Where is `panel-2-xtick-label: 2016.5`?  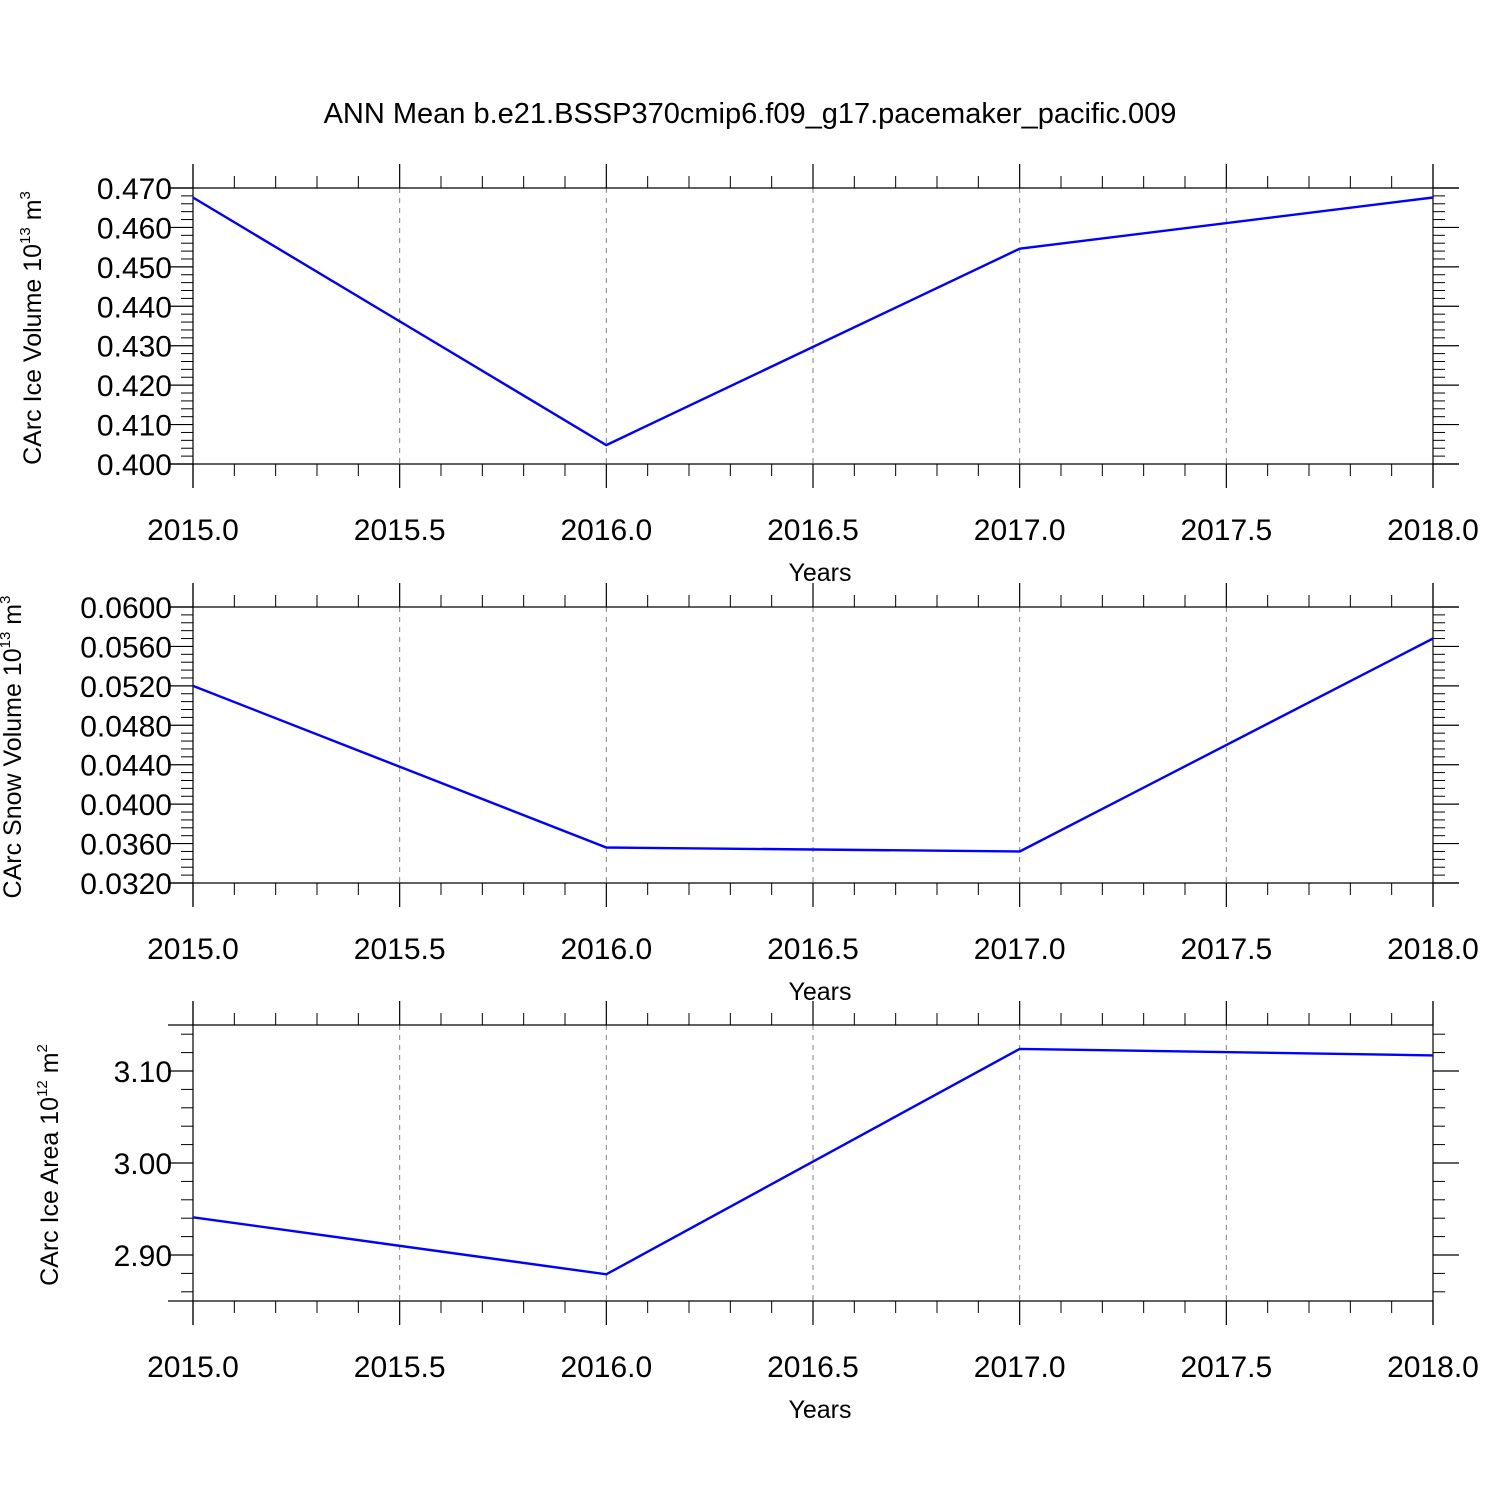 panel-2-xtick-label: 2016.5 is located at coordinates (813, 949).